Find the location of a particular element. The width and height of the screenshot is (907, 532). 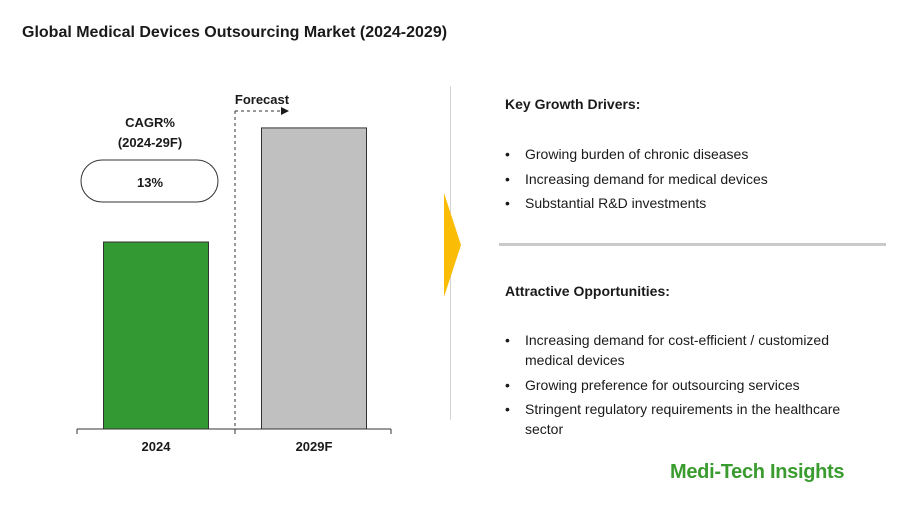

list-item: • Increasing demand for medical devices is located at coordinates (675, 179).